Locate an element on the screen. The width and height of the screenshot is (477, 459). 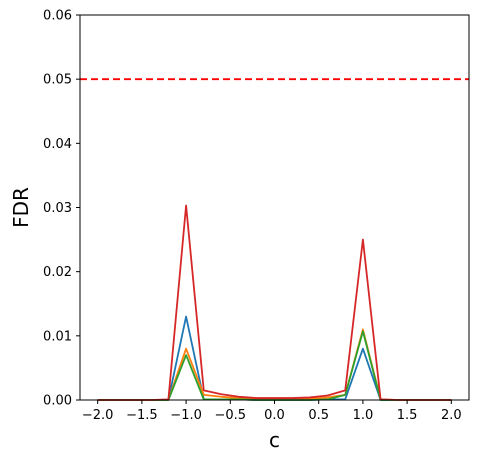
y-axis-ticks: 0.00 0.01 0.02 0.03 0.04 0.05 0.06 is located at coordinates (61, 209).